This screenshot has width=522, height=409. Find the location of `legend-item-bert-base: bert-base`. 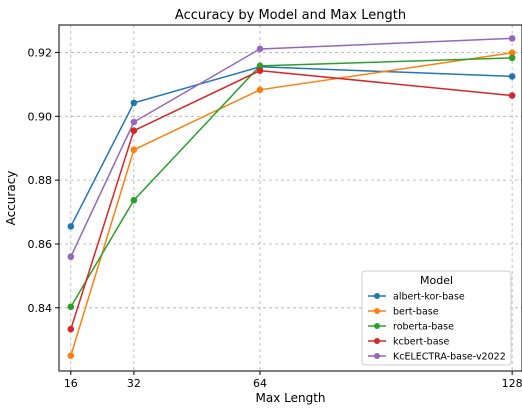

legend-item-bert-base: bert-base is located at coordinates (403, 312).